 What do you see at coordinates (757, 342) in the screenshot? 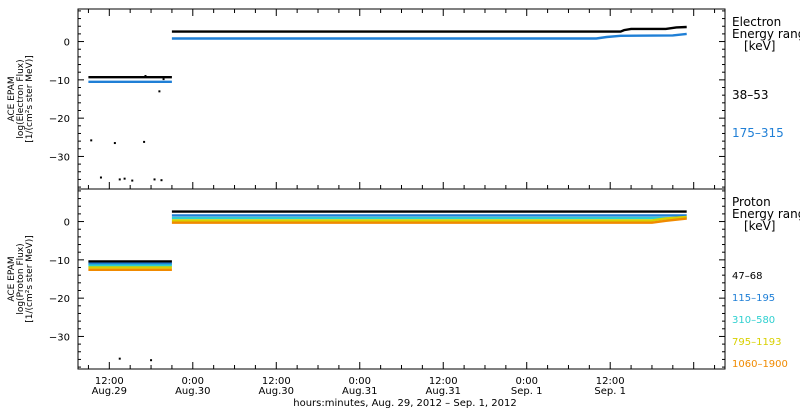
I see `legend-entry: 795–1193` at bounding box center [757, 342].